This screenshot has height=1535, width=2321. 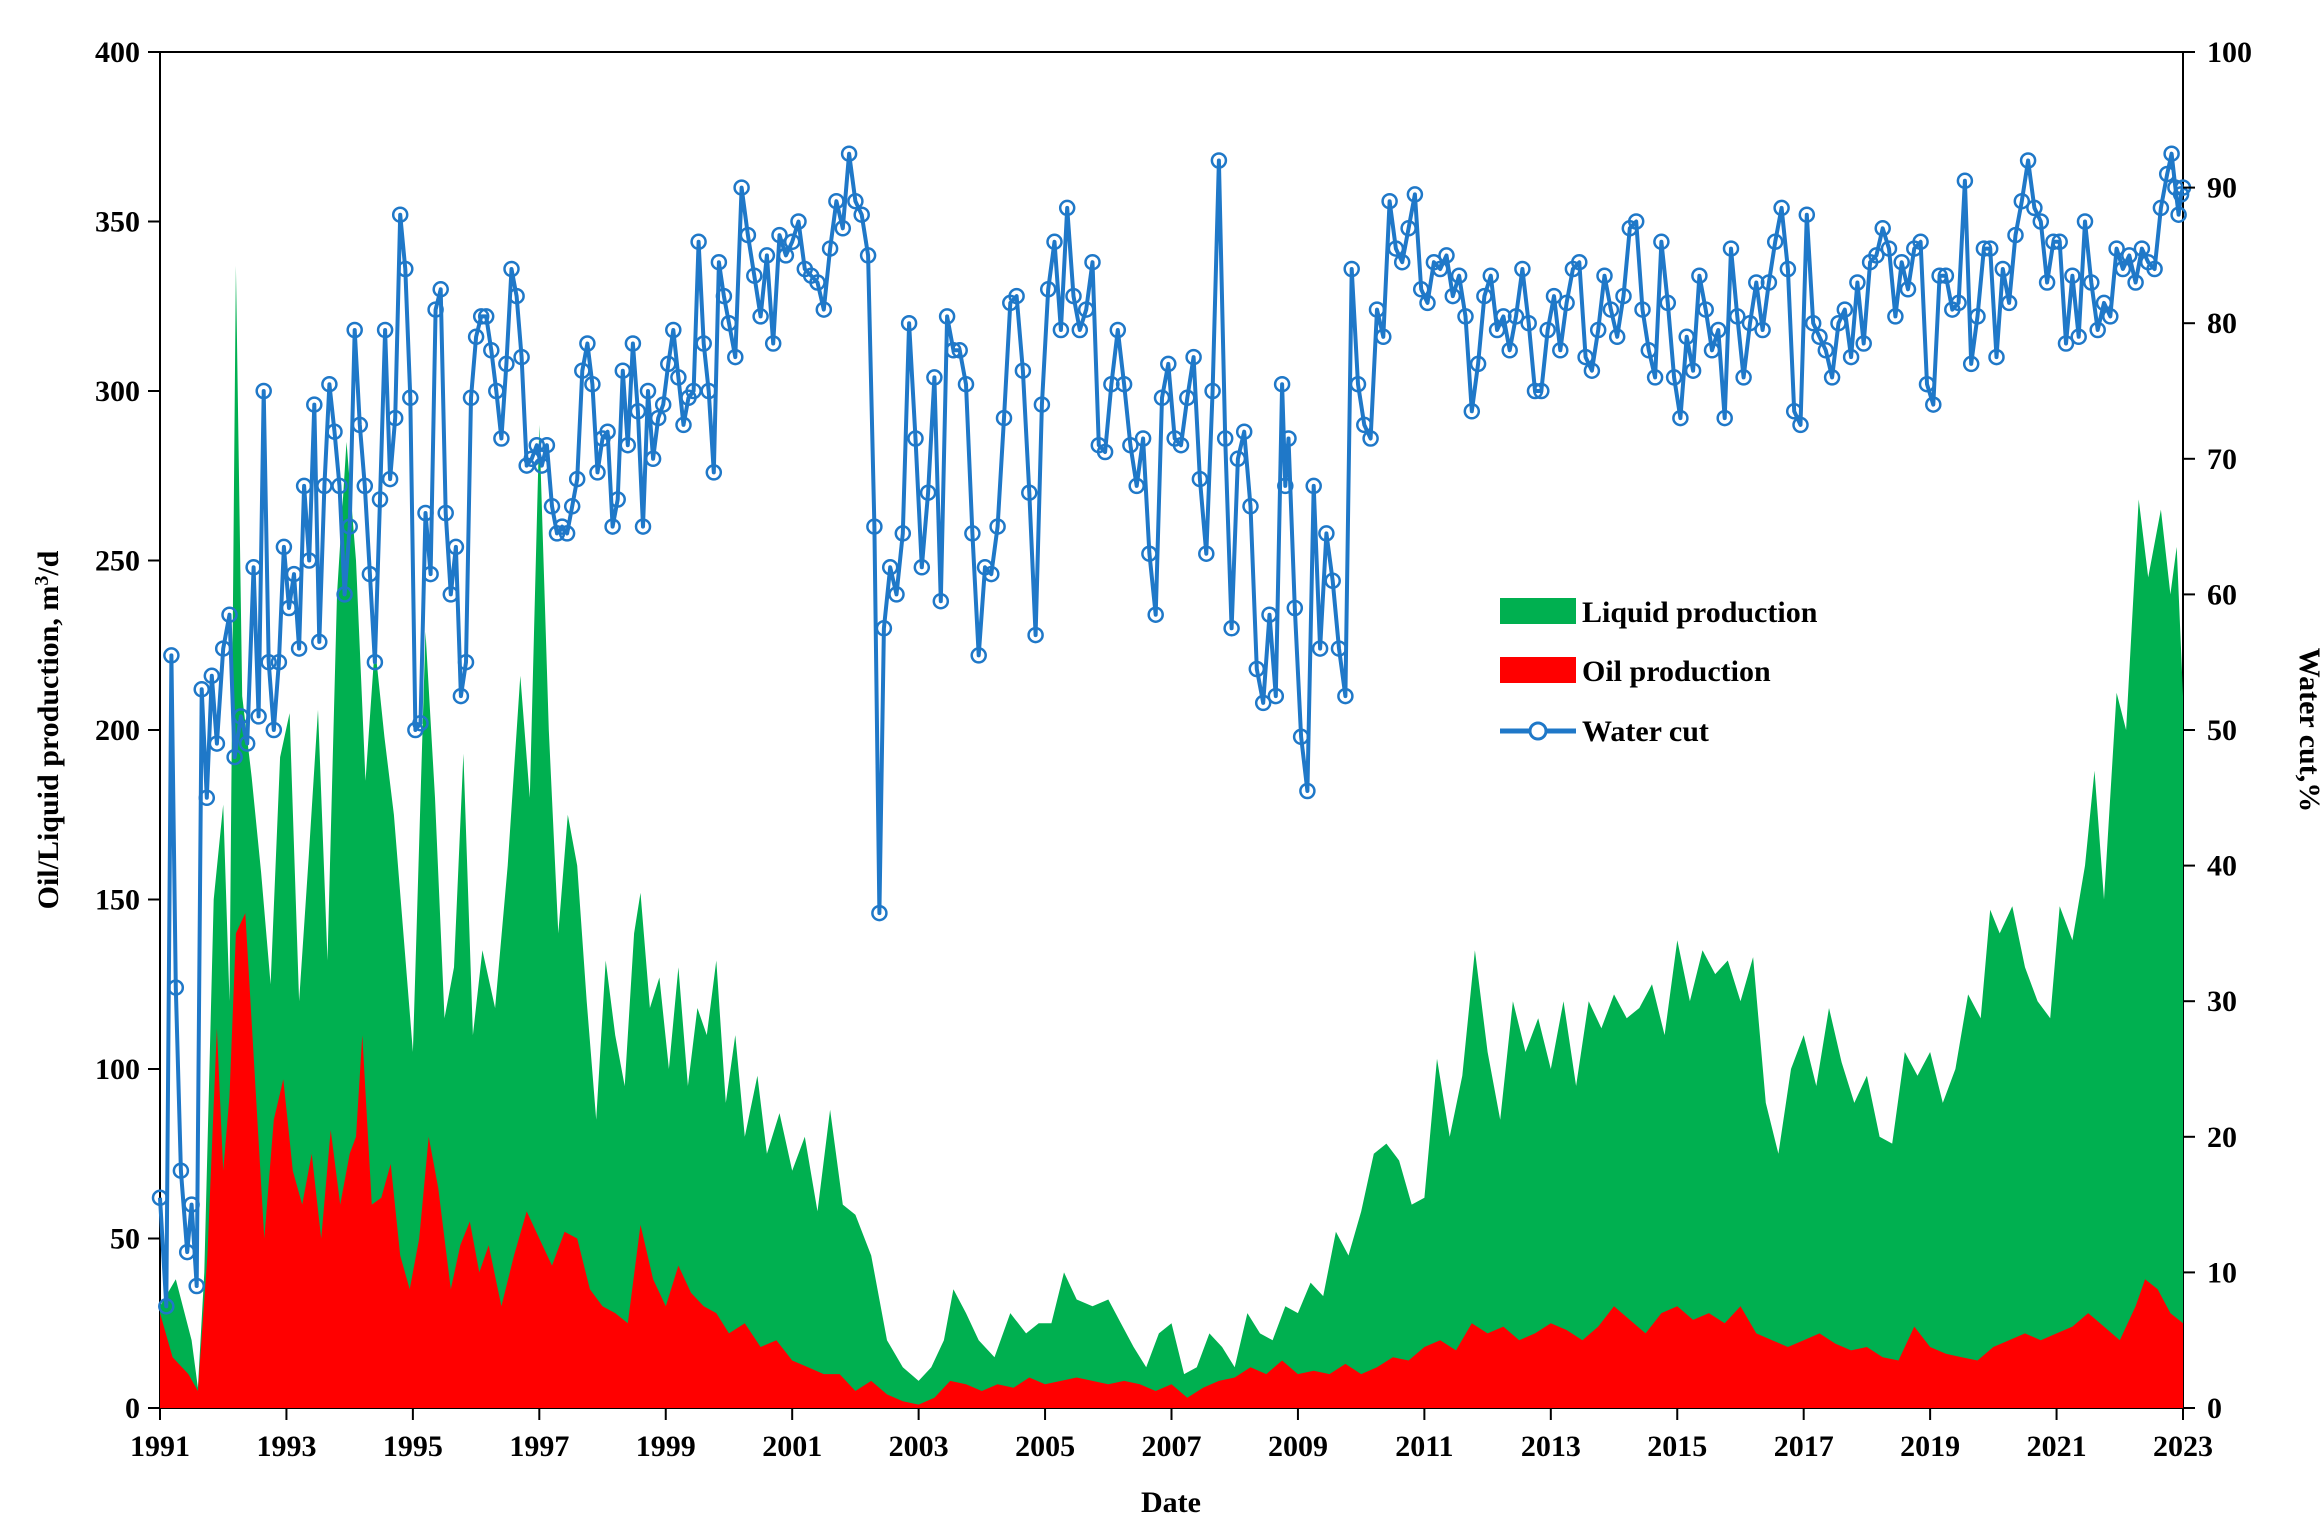 What do you see at coordinates (2222, 459) in the screenshot?
I see `y2-tick-label: 70` at bounding box center [2222, 459].